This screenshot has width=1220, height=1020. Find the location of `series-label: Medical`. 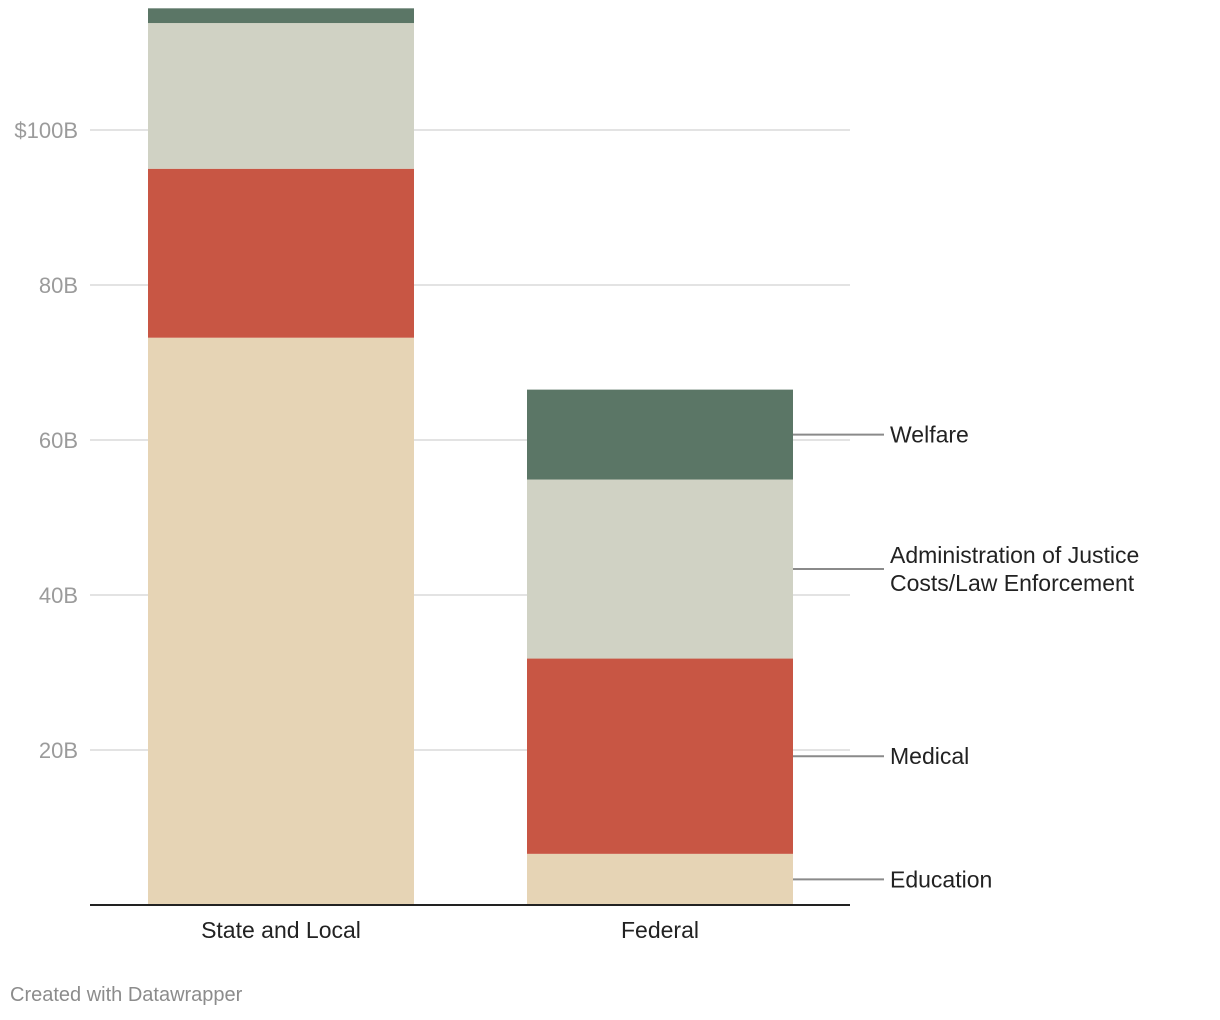

series-label: Medical is located at coordinates (929, 756).